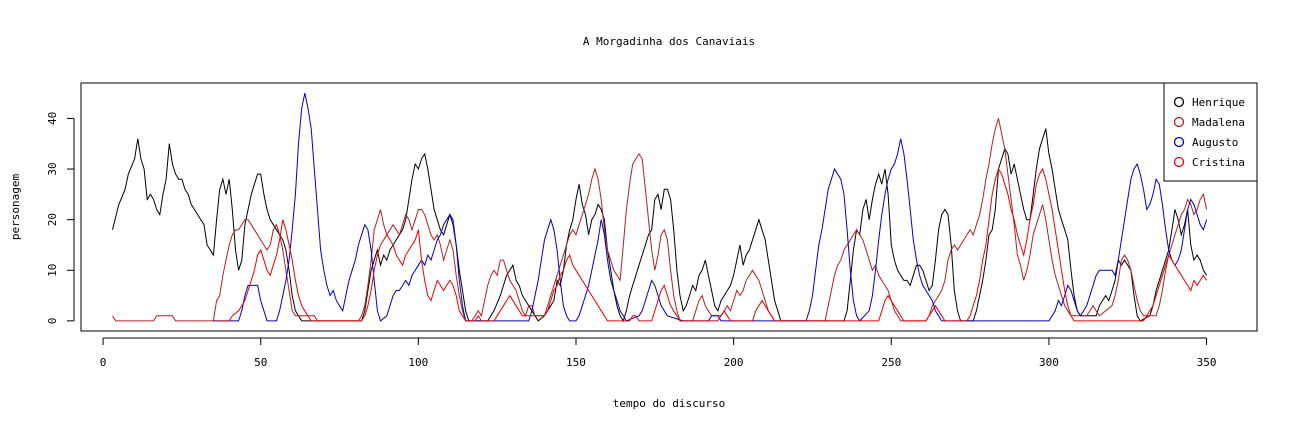  What do you see at coordinates (52, 321) in the screenshot?
I see `y-tick-label: 0` at bounding box center [52, 321].